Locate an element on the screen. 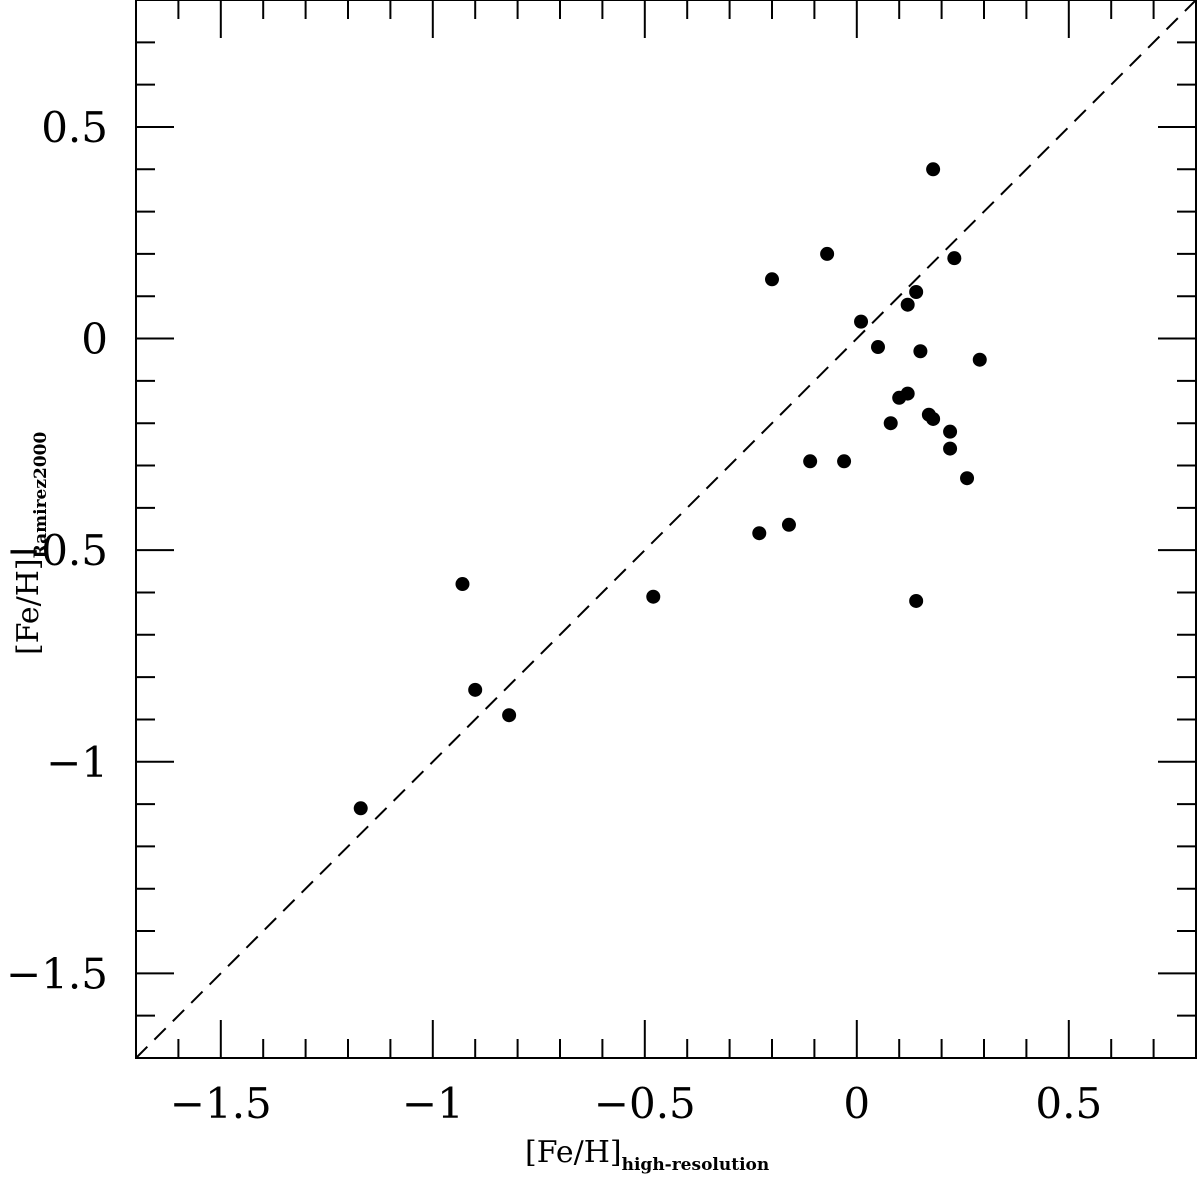 This screenshot has width=1200, height=1177. y-tick-label: −1 is located at coordinates (77, 762).